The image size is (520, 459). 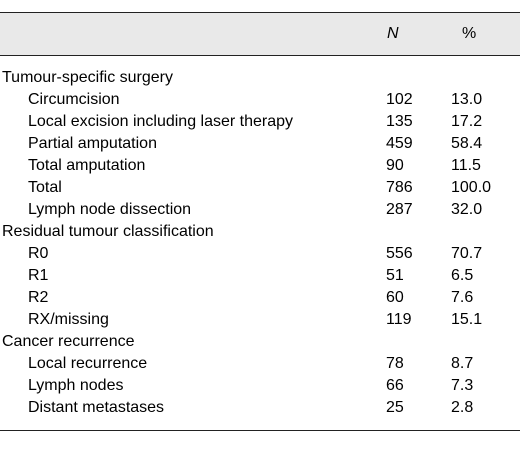 What do you see at coordinates (395, 297) in the screenshot?
I see `row-n-value: 60` at bounding box center [395, 297].